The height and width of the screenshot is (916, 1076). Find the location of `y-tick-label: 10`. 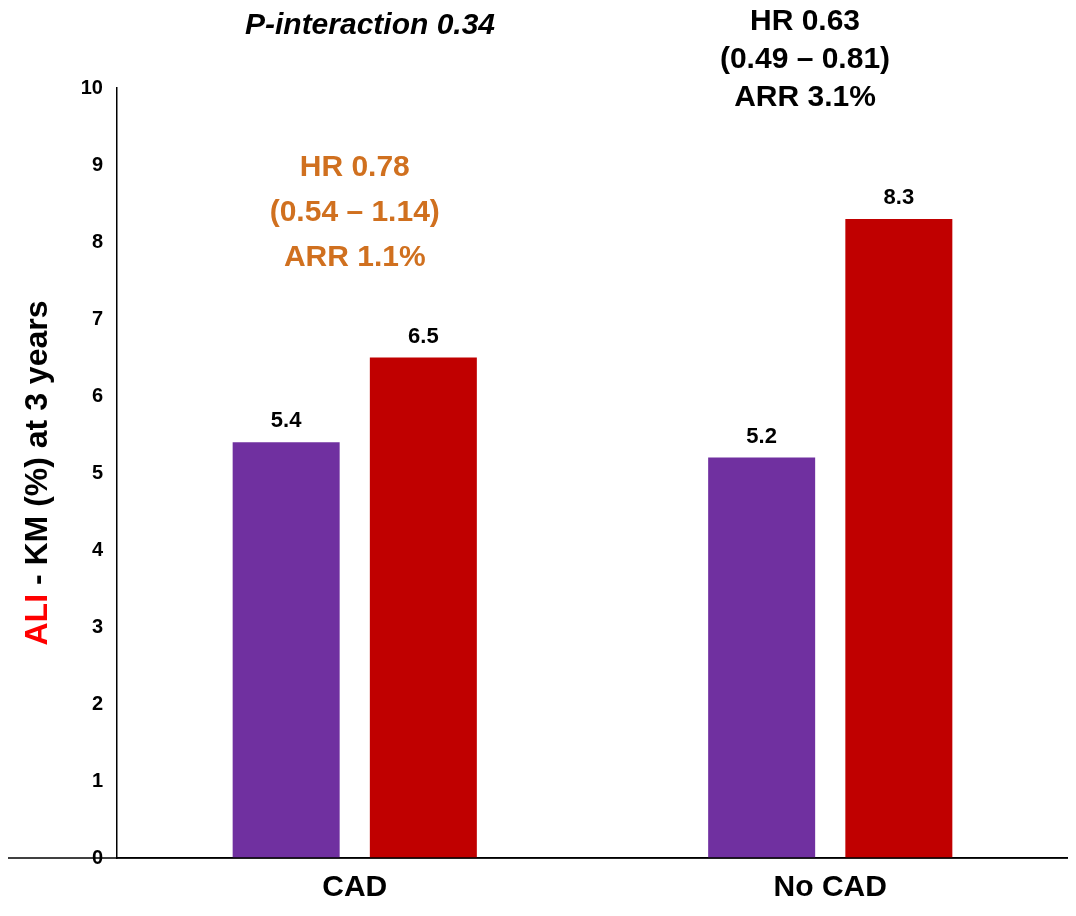

y-tick-label: 10 is located at coordinates (91, 86).